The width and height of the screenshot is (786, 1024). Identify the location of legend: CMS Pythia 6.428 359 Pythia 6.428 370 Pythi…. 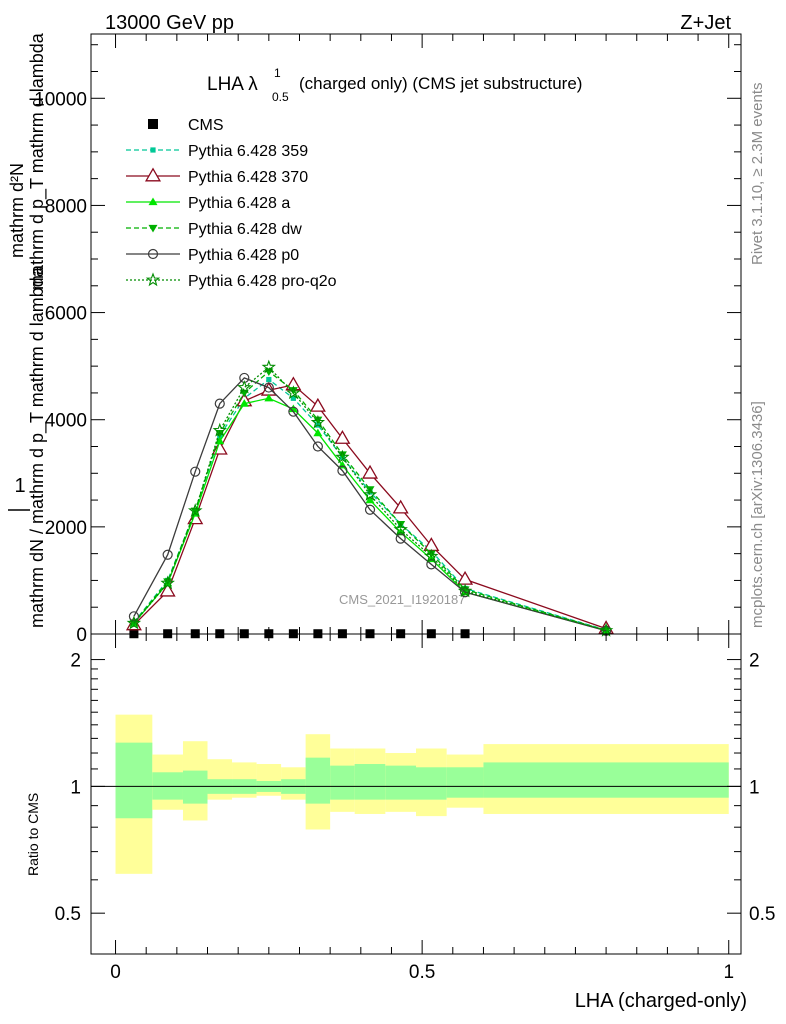
(231, 203).